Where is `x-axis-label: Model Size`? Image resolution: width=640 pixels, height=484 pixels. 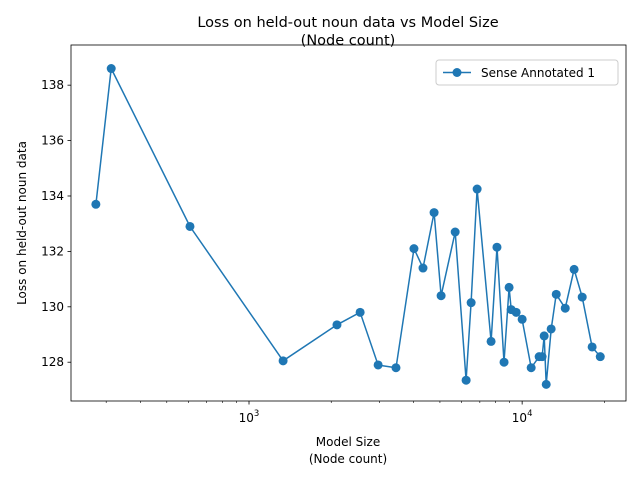
x-axis-label: Model Size is located at coordinates (348, 442).